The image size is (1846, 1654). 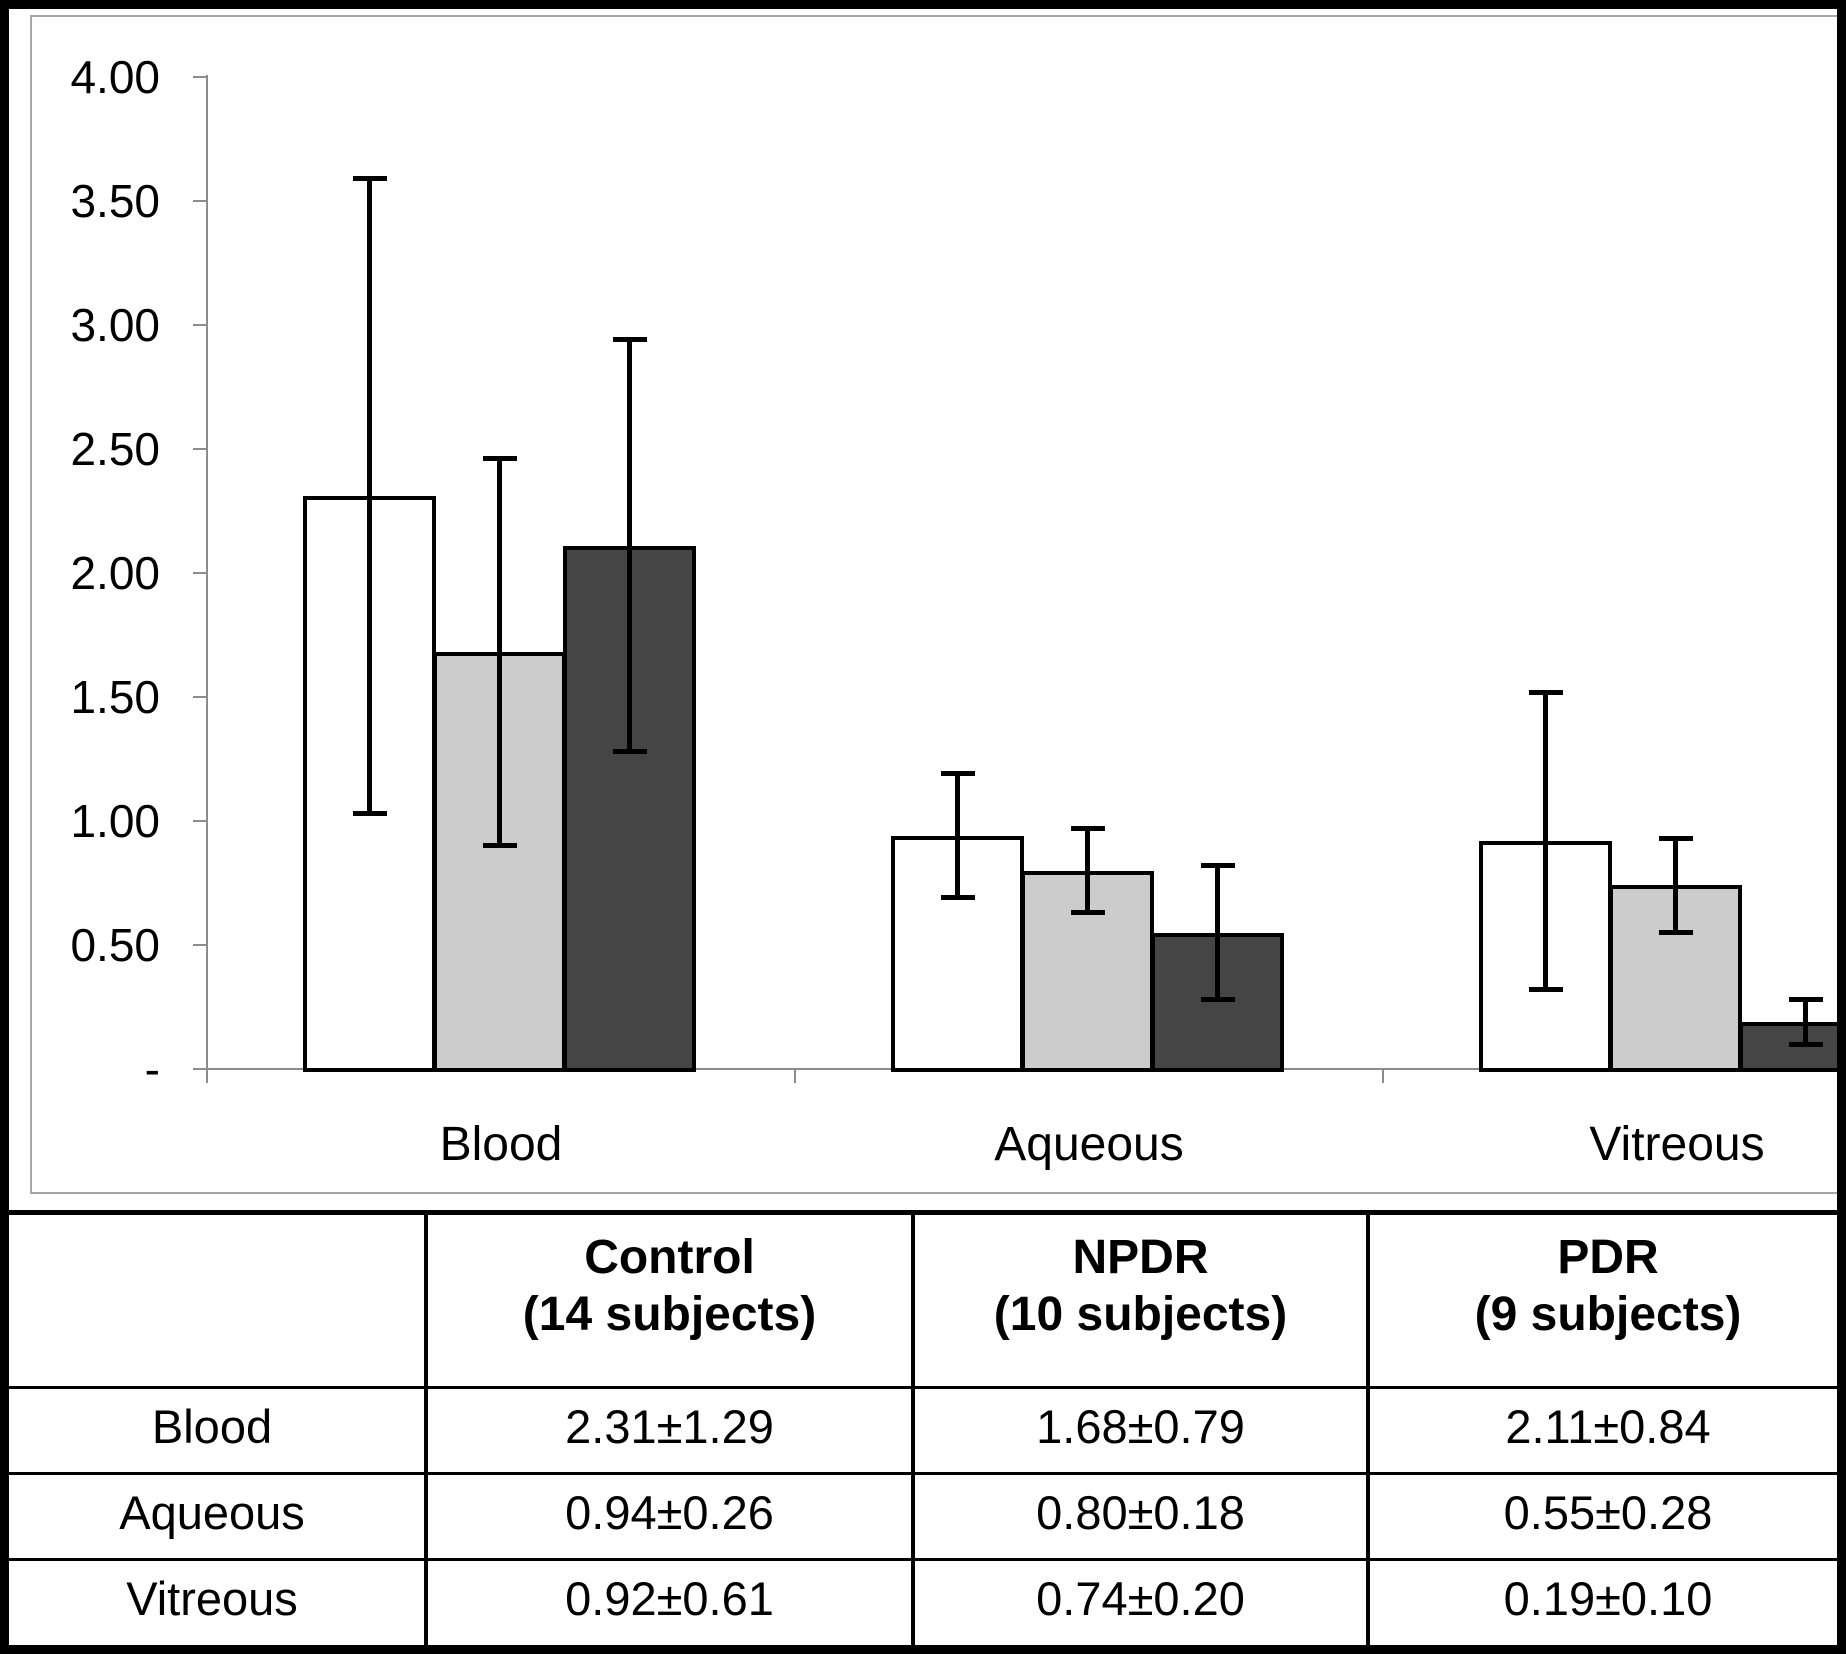 What do you see at coordinates (200, 449) in the screenshot?
I see `y-axis-tick-2.50` at bounding box center [200, 449].